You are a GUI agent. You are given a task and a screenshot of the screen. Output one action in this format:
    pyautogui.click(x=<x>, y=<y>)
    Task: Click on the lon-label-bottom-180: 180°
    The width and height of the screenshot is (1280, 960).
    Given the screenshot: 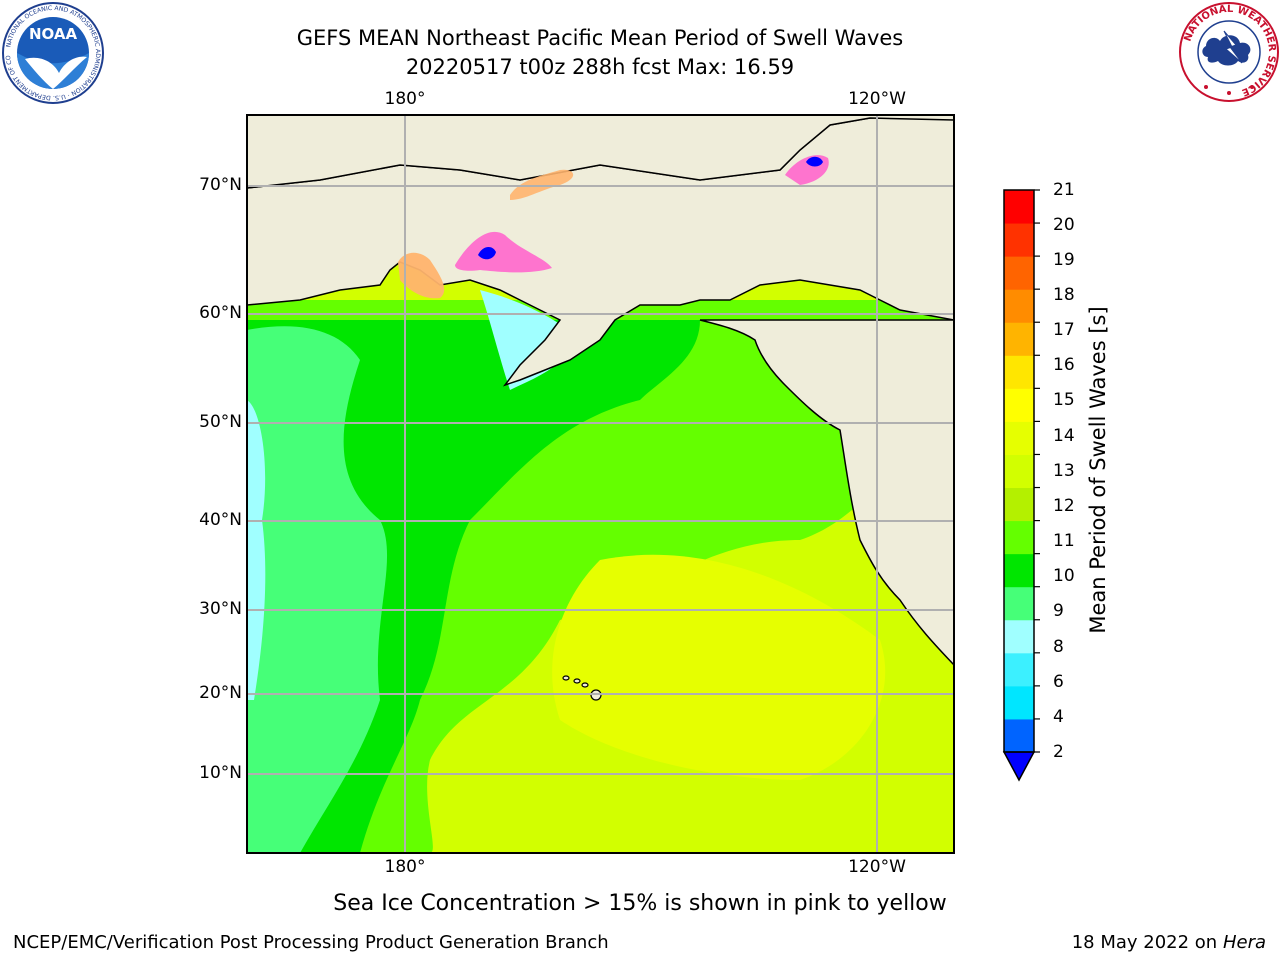 What is the action you would take?
    pyautogui.click(x=405, y=867)
    